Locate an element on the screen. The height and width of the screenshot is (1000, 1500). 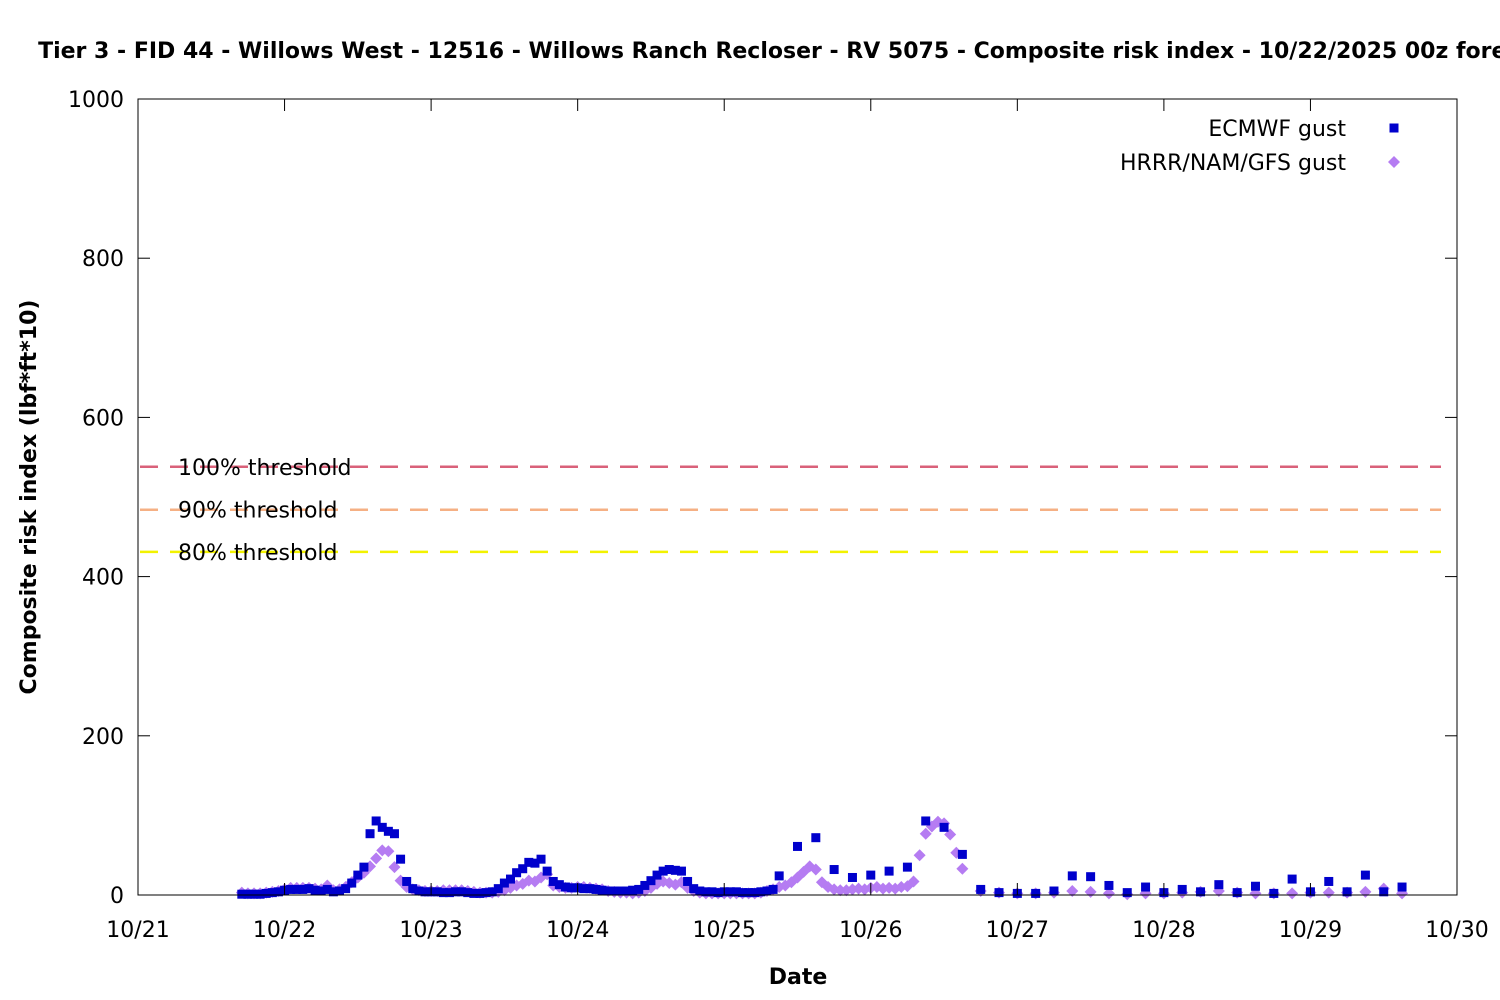
threshold-label: 90% threshold is located at coordinates (258, 511).